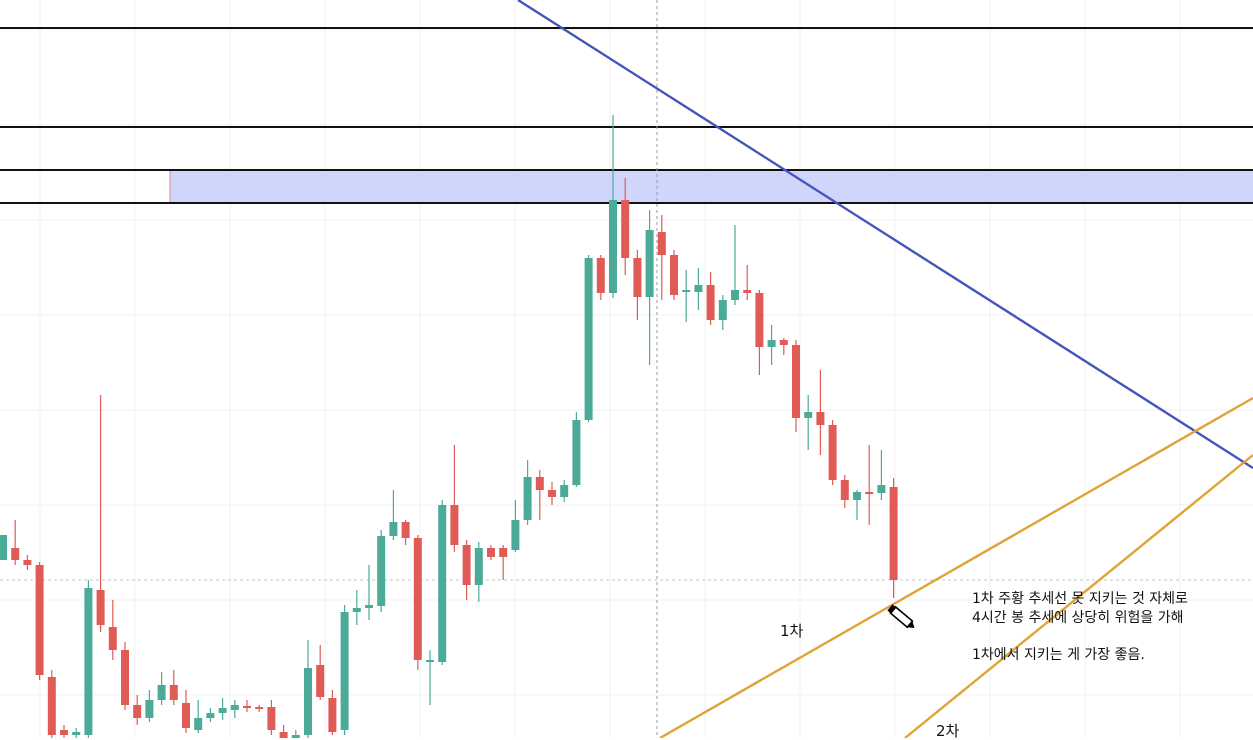 The width and height of the screenshot is (1253, 740). What do you see at coordinates (1080, 599) in the screenshot?
I see `annotation-note-line1: 1차 주황 추세선 못 지키는 것 자체로` at bounding box center [1080, 599].